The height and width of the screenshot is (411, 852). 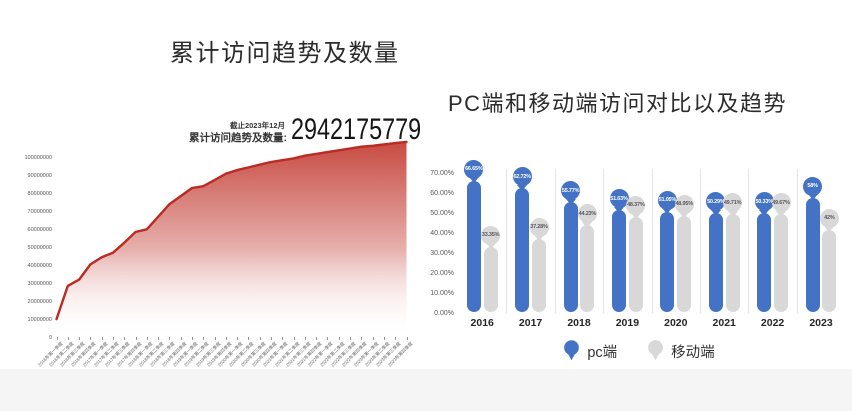 I want to click on value-label: 48.37%, so click(x=636, y=205).